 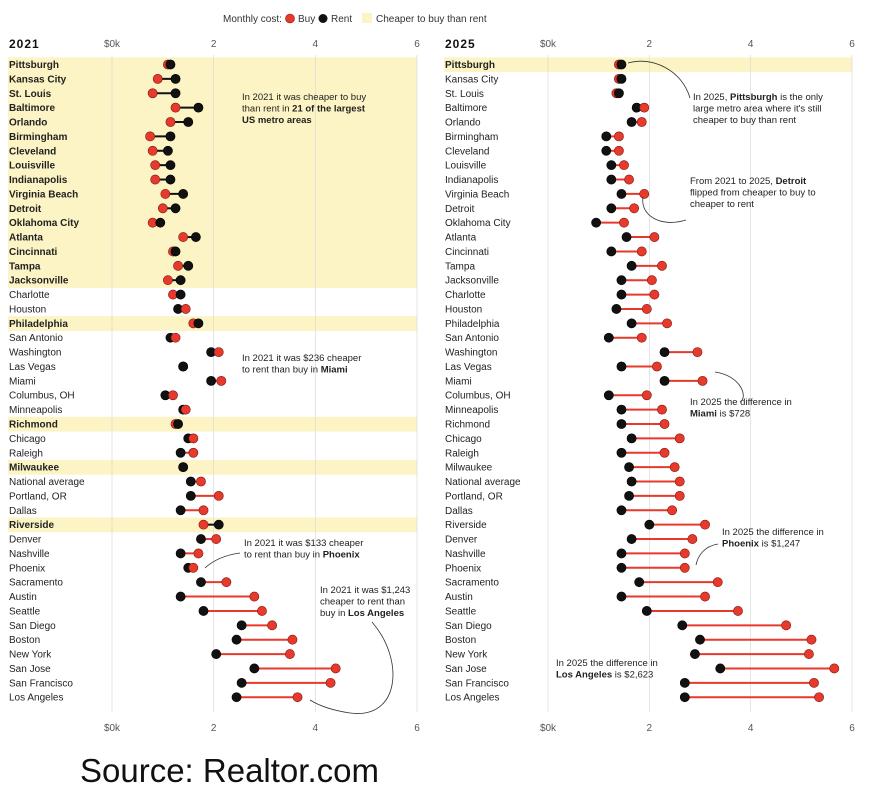 What do you see at coordinates (751, 728) in the screenshot?
I see `x-tick-label-bottom: 4` at bounding box center [751, 728].